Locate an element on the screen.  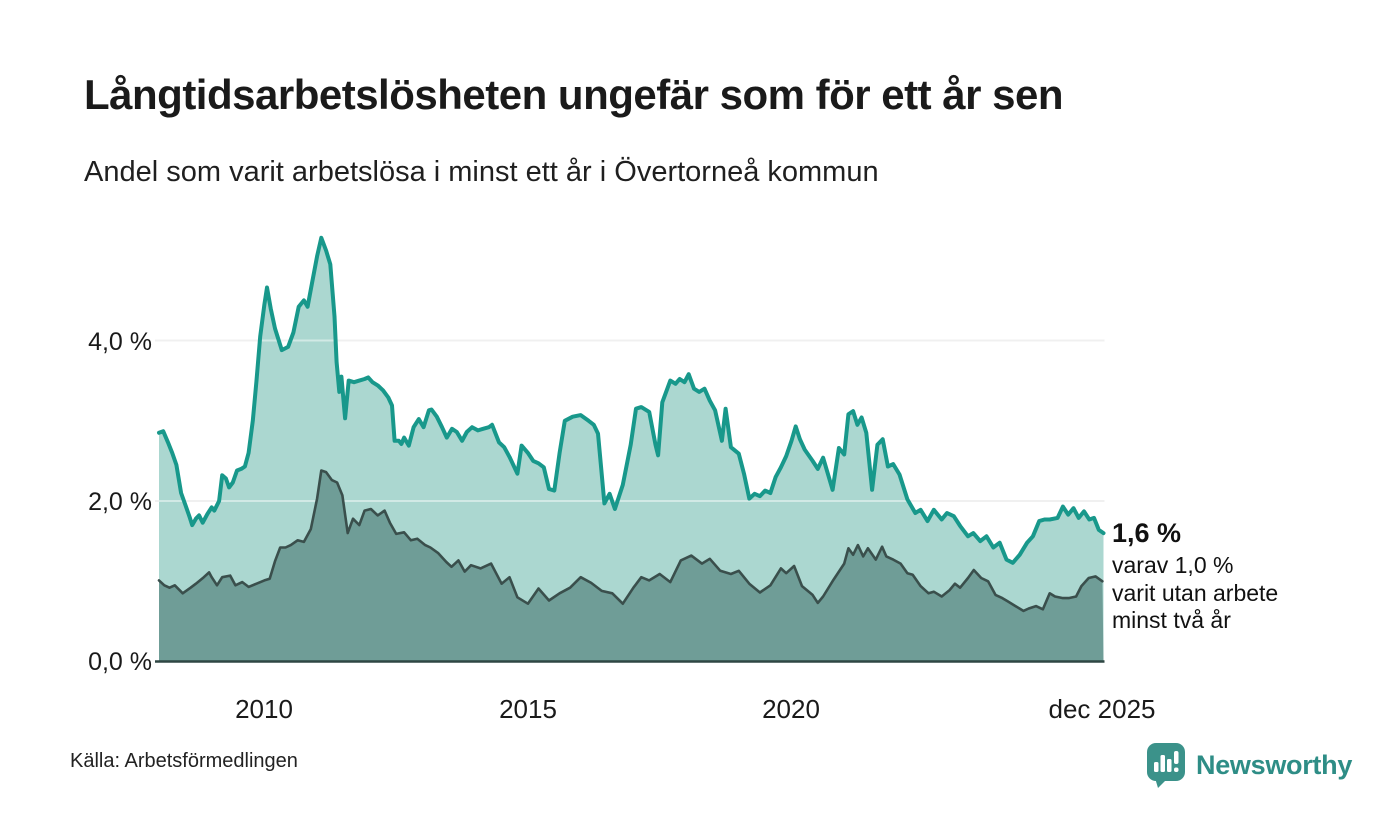
annotation-line: varav 1,0 % is located at coordinates (1173, 565).